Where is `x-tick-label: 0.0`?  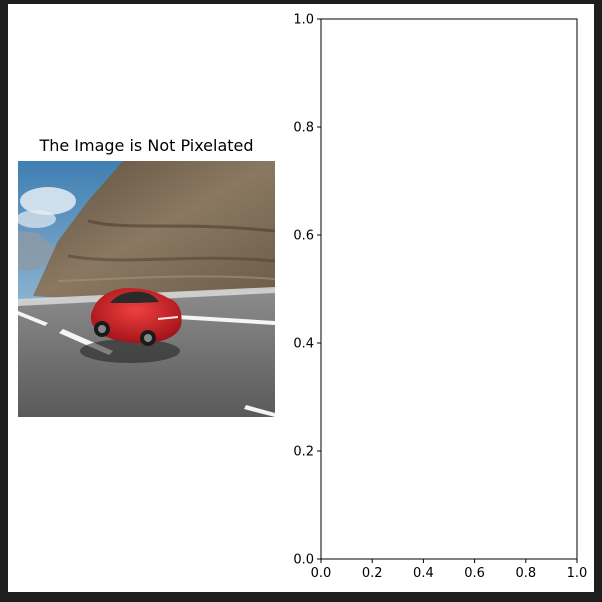 x-tick-label: 0.0 is located at coordinates (321, 573).